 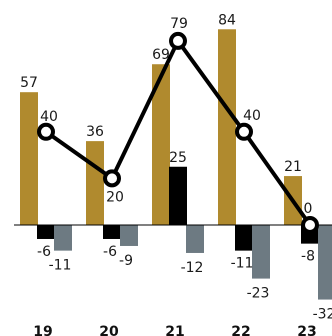 I want to click on x-axis-ticks: 19 20 21 22 23, so click(x=174, y=330).